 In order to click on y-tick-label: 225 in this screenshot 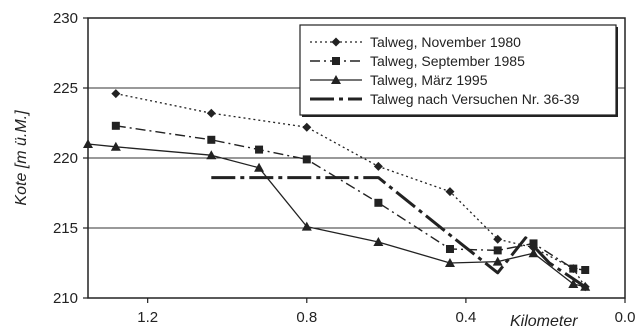, I will do `click(65, 88)`.